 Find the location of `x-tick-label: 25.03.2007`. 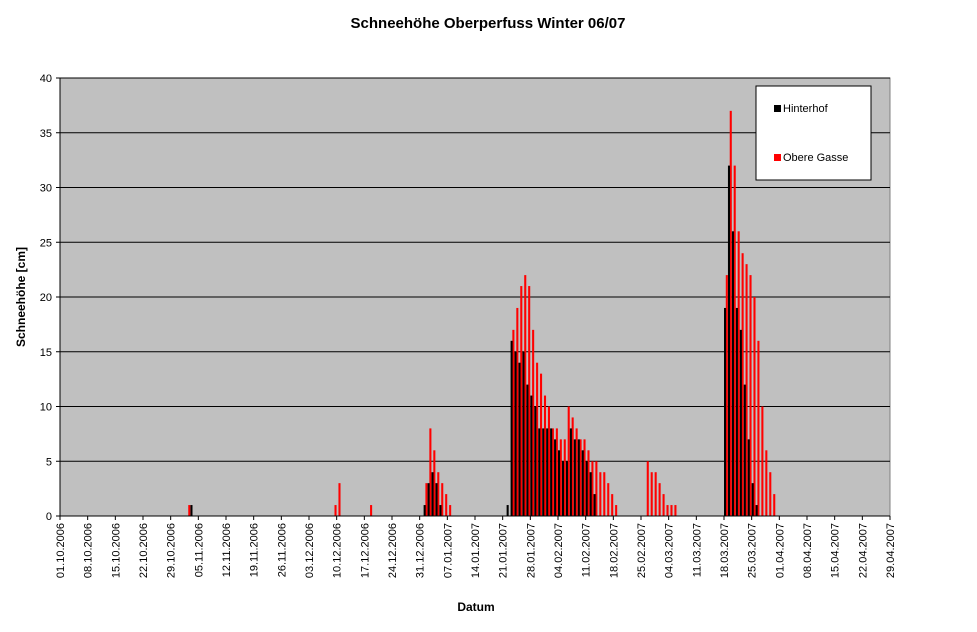

x-tick-label: 25.03.2007 is located at coordinates (753, 550).